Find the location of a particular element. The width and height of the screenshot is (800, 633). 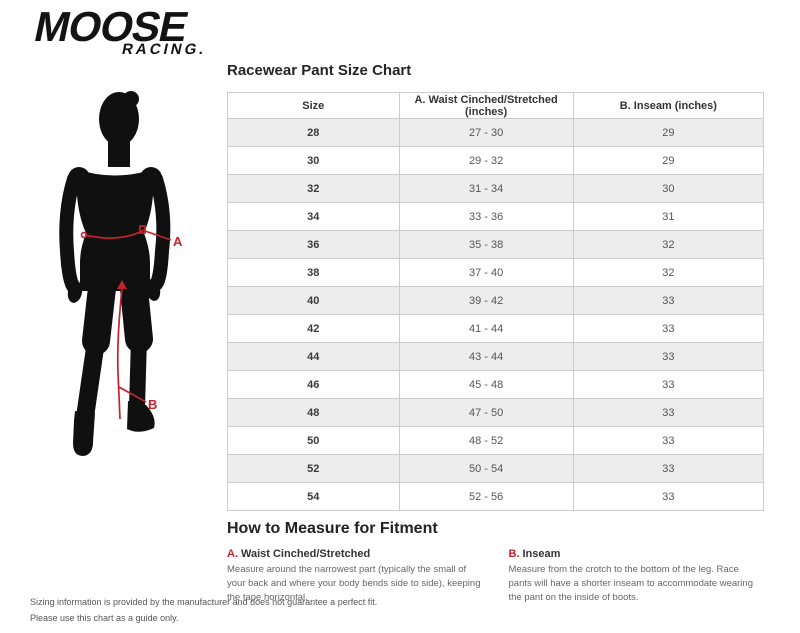

table-cell: 31 is located at coordinates (668, 216).